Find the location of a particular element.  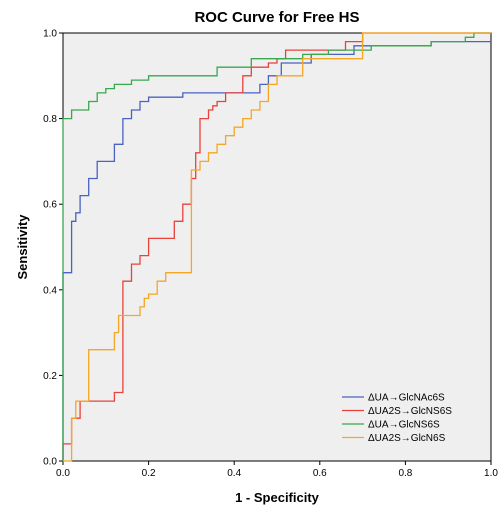

x-tick-label: 0.0 is located at coordinates (63, 473).